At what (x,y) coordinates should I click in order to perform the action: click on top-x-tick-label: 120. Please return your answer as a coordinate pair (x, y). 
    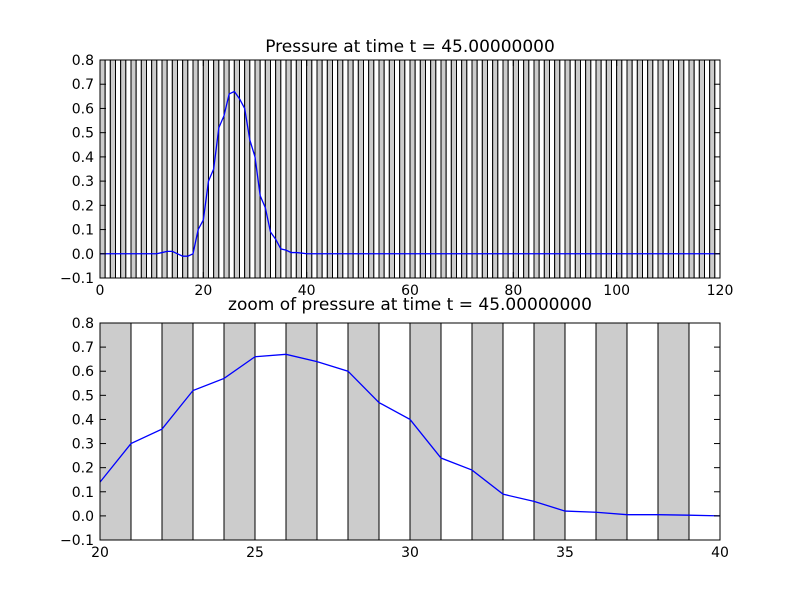
    Looking at the image, I should click on (720, 291).